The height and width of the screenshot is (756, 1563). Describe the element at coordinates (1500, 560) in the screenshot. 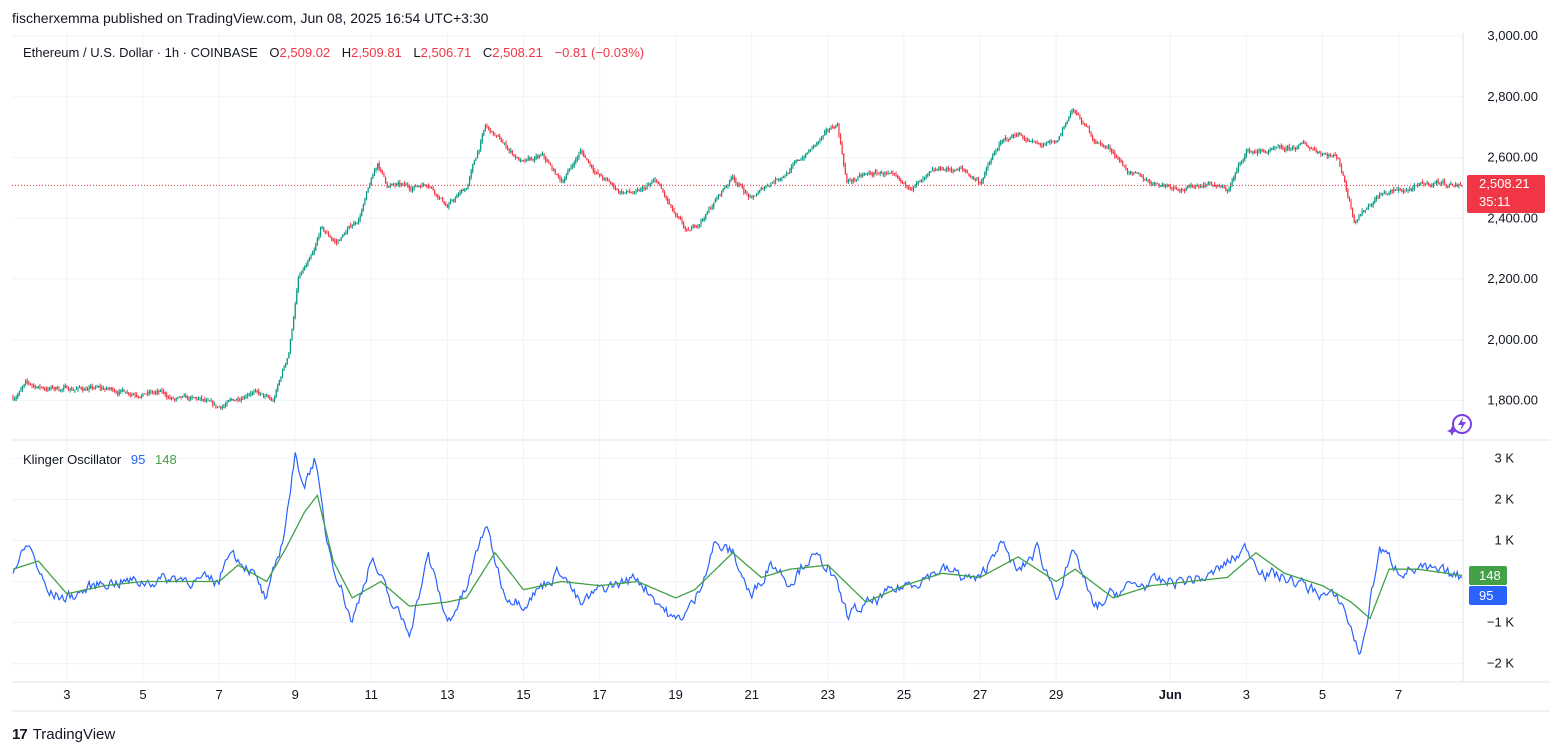

I see `klinger-axis: 3 K 2 K 1 K −1 K −2 K` at that location.